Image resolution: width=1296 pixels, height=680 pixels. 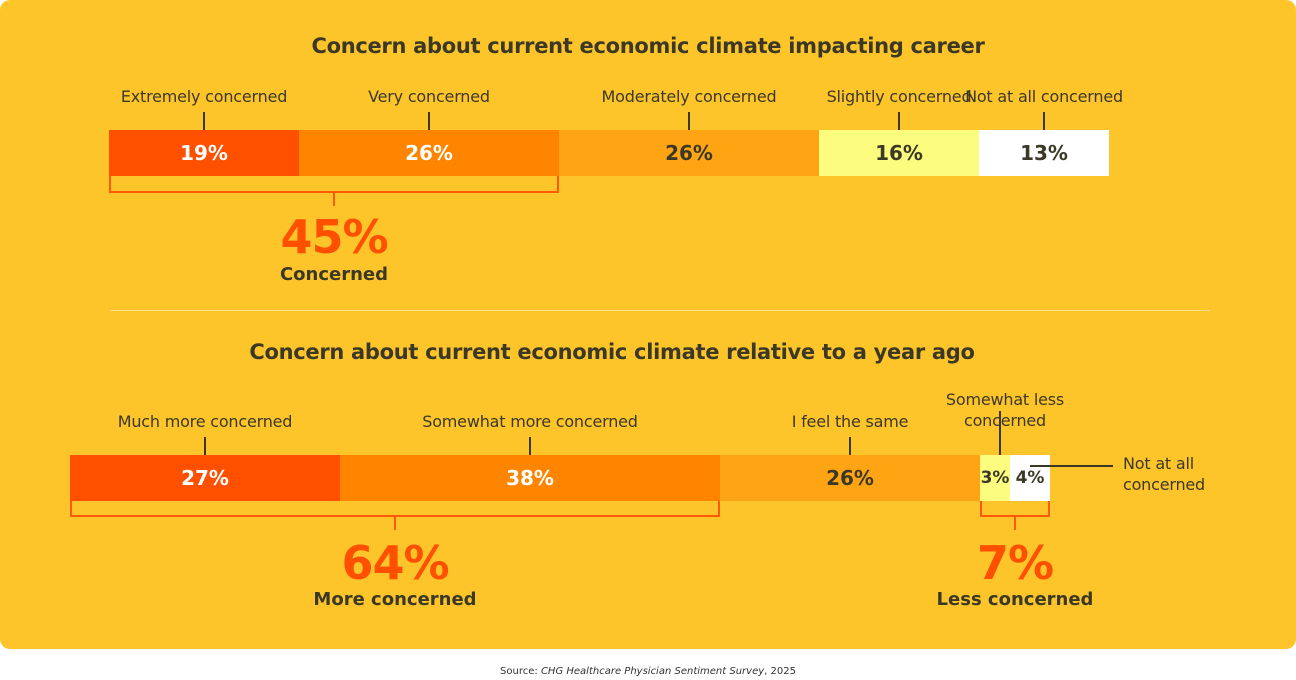 I want to click on group-label: More concerned, so click(x=395, y=599).